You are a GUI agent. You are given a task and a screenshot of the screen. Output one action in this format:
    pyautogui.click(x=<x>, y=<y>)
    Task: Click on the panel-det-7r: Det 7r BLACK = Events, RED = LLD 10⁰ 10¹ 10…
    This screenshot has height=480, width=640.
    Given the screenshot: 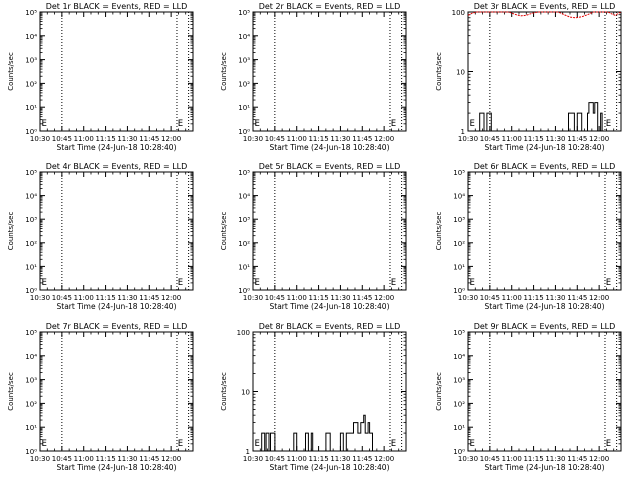 What is the action you would take?
    pyautogui.click(x=100, y=397)
    